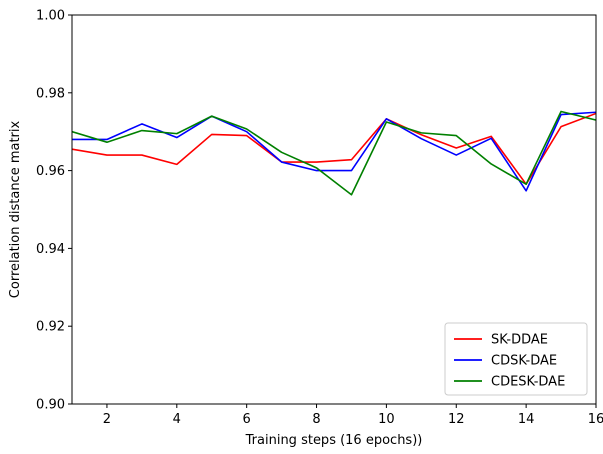 This screenshot has width=603, height=454. What do you see at coordinates (50, 16) in the screenshot?
I see `y-tick-label: 1.00` at bounding box center [50, 16].